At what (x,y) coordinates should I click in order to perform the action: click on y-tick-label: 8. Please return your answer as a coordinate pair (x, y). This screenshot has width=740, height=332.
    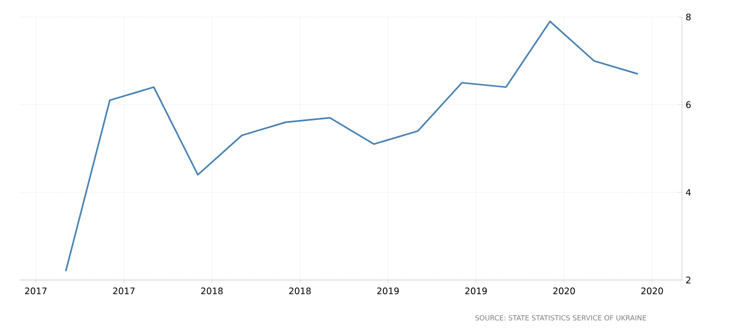
    Looking at the image, I should click on (688, 17).